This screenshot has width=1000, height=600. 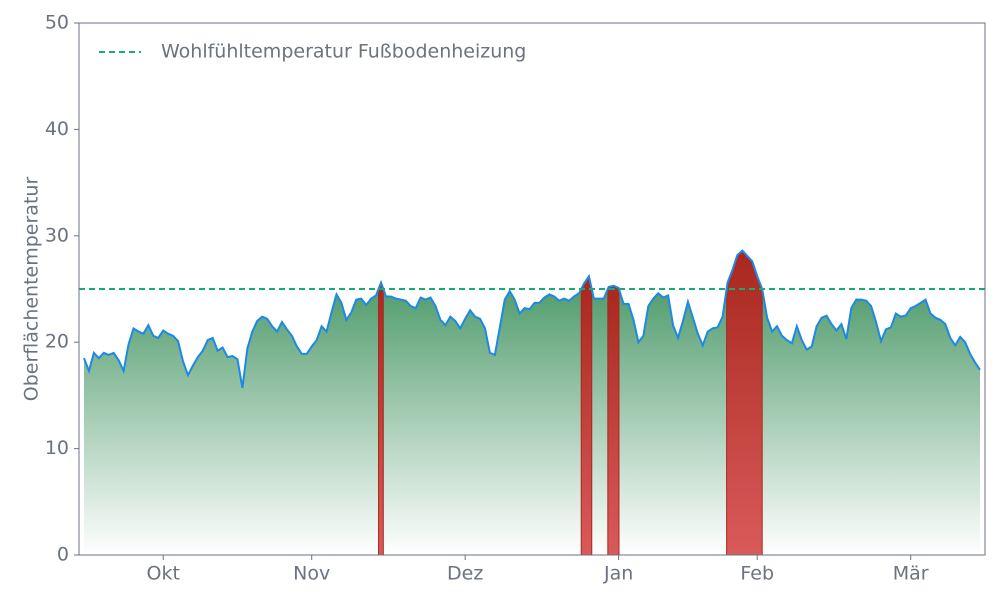 What do you see at coordinates (57, 235) in the screenshot?
I see `y-tick-label: 30` at bounding box center [57, 235].